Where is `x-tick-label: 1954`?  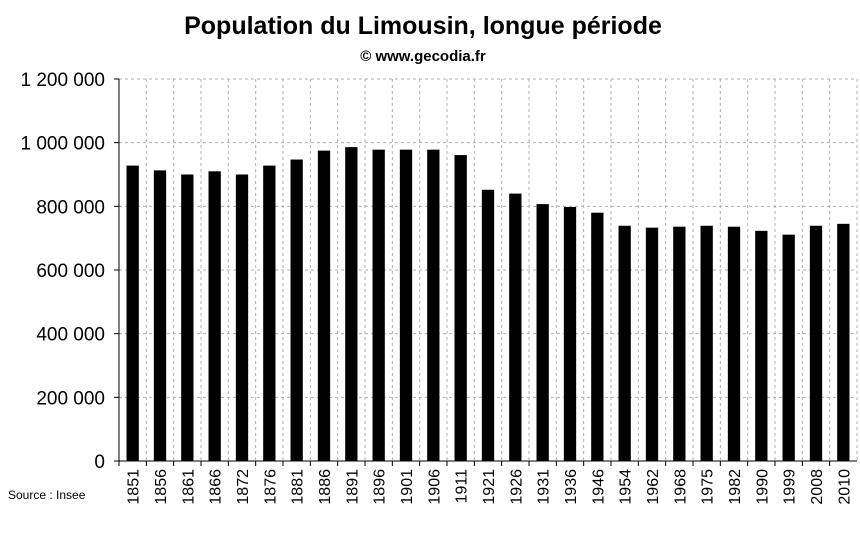 x-tick-label: 1954 is located at coordinates (626, 487).